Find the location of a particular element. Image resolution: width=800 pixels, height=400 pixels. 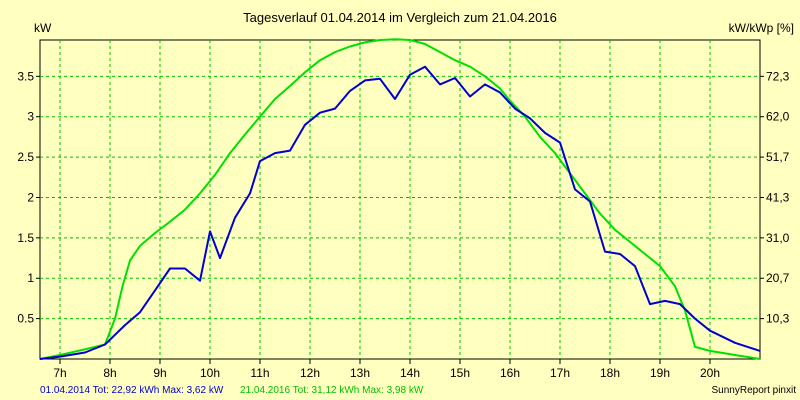

y-tick-label-left: 3.5 is located at coordinates (25, 76).